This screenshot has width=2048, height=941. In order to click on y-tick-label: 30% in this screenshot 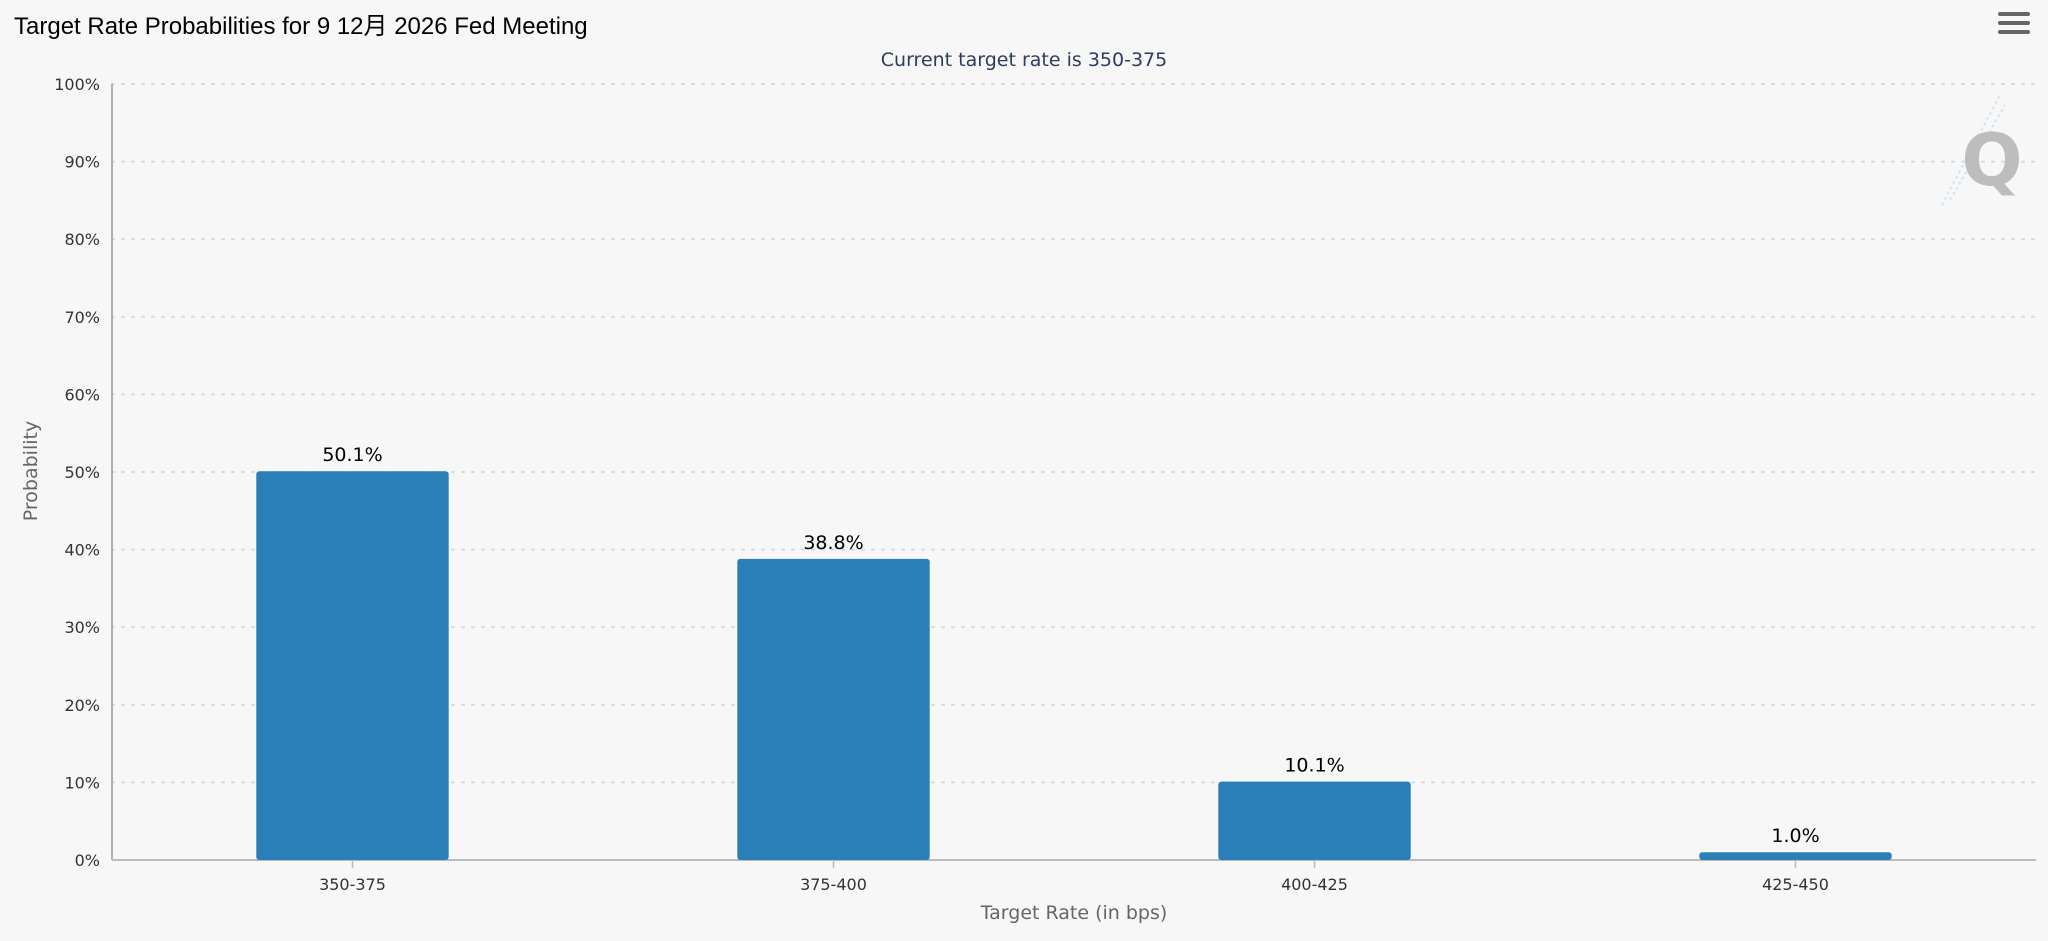, I will do `click(82, 627)`.